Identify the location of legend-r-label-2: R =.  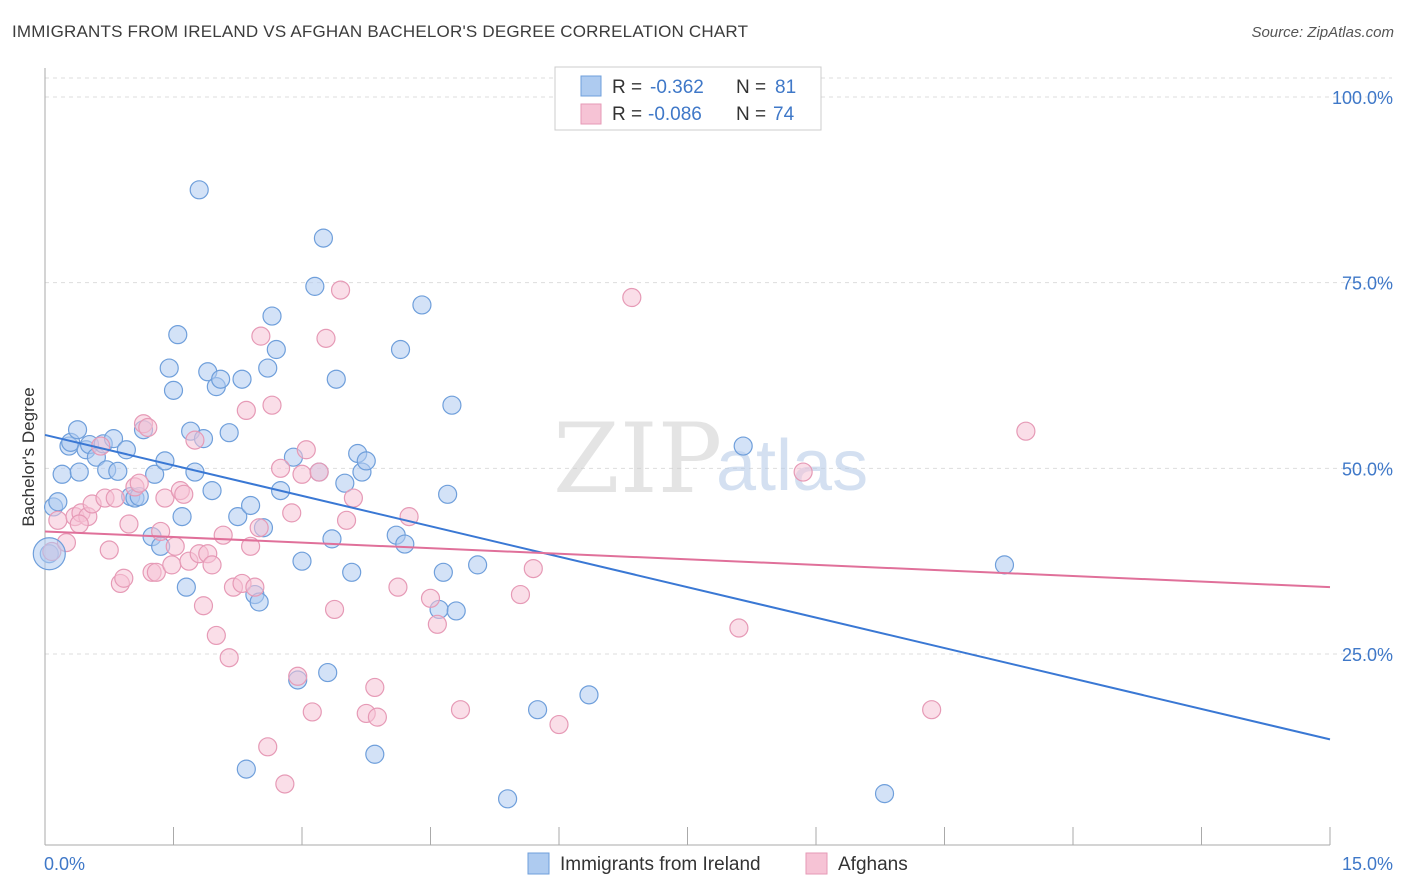
(627, 114).